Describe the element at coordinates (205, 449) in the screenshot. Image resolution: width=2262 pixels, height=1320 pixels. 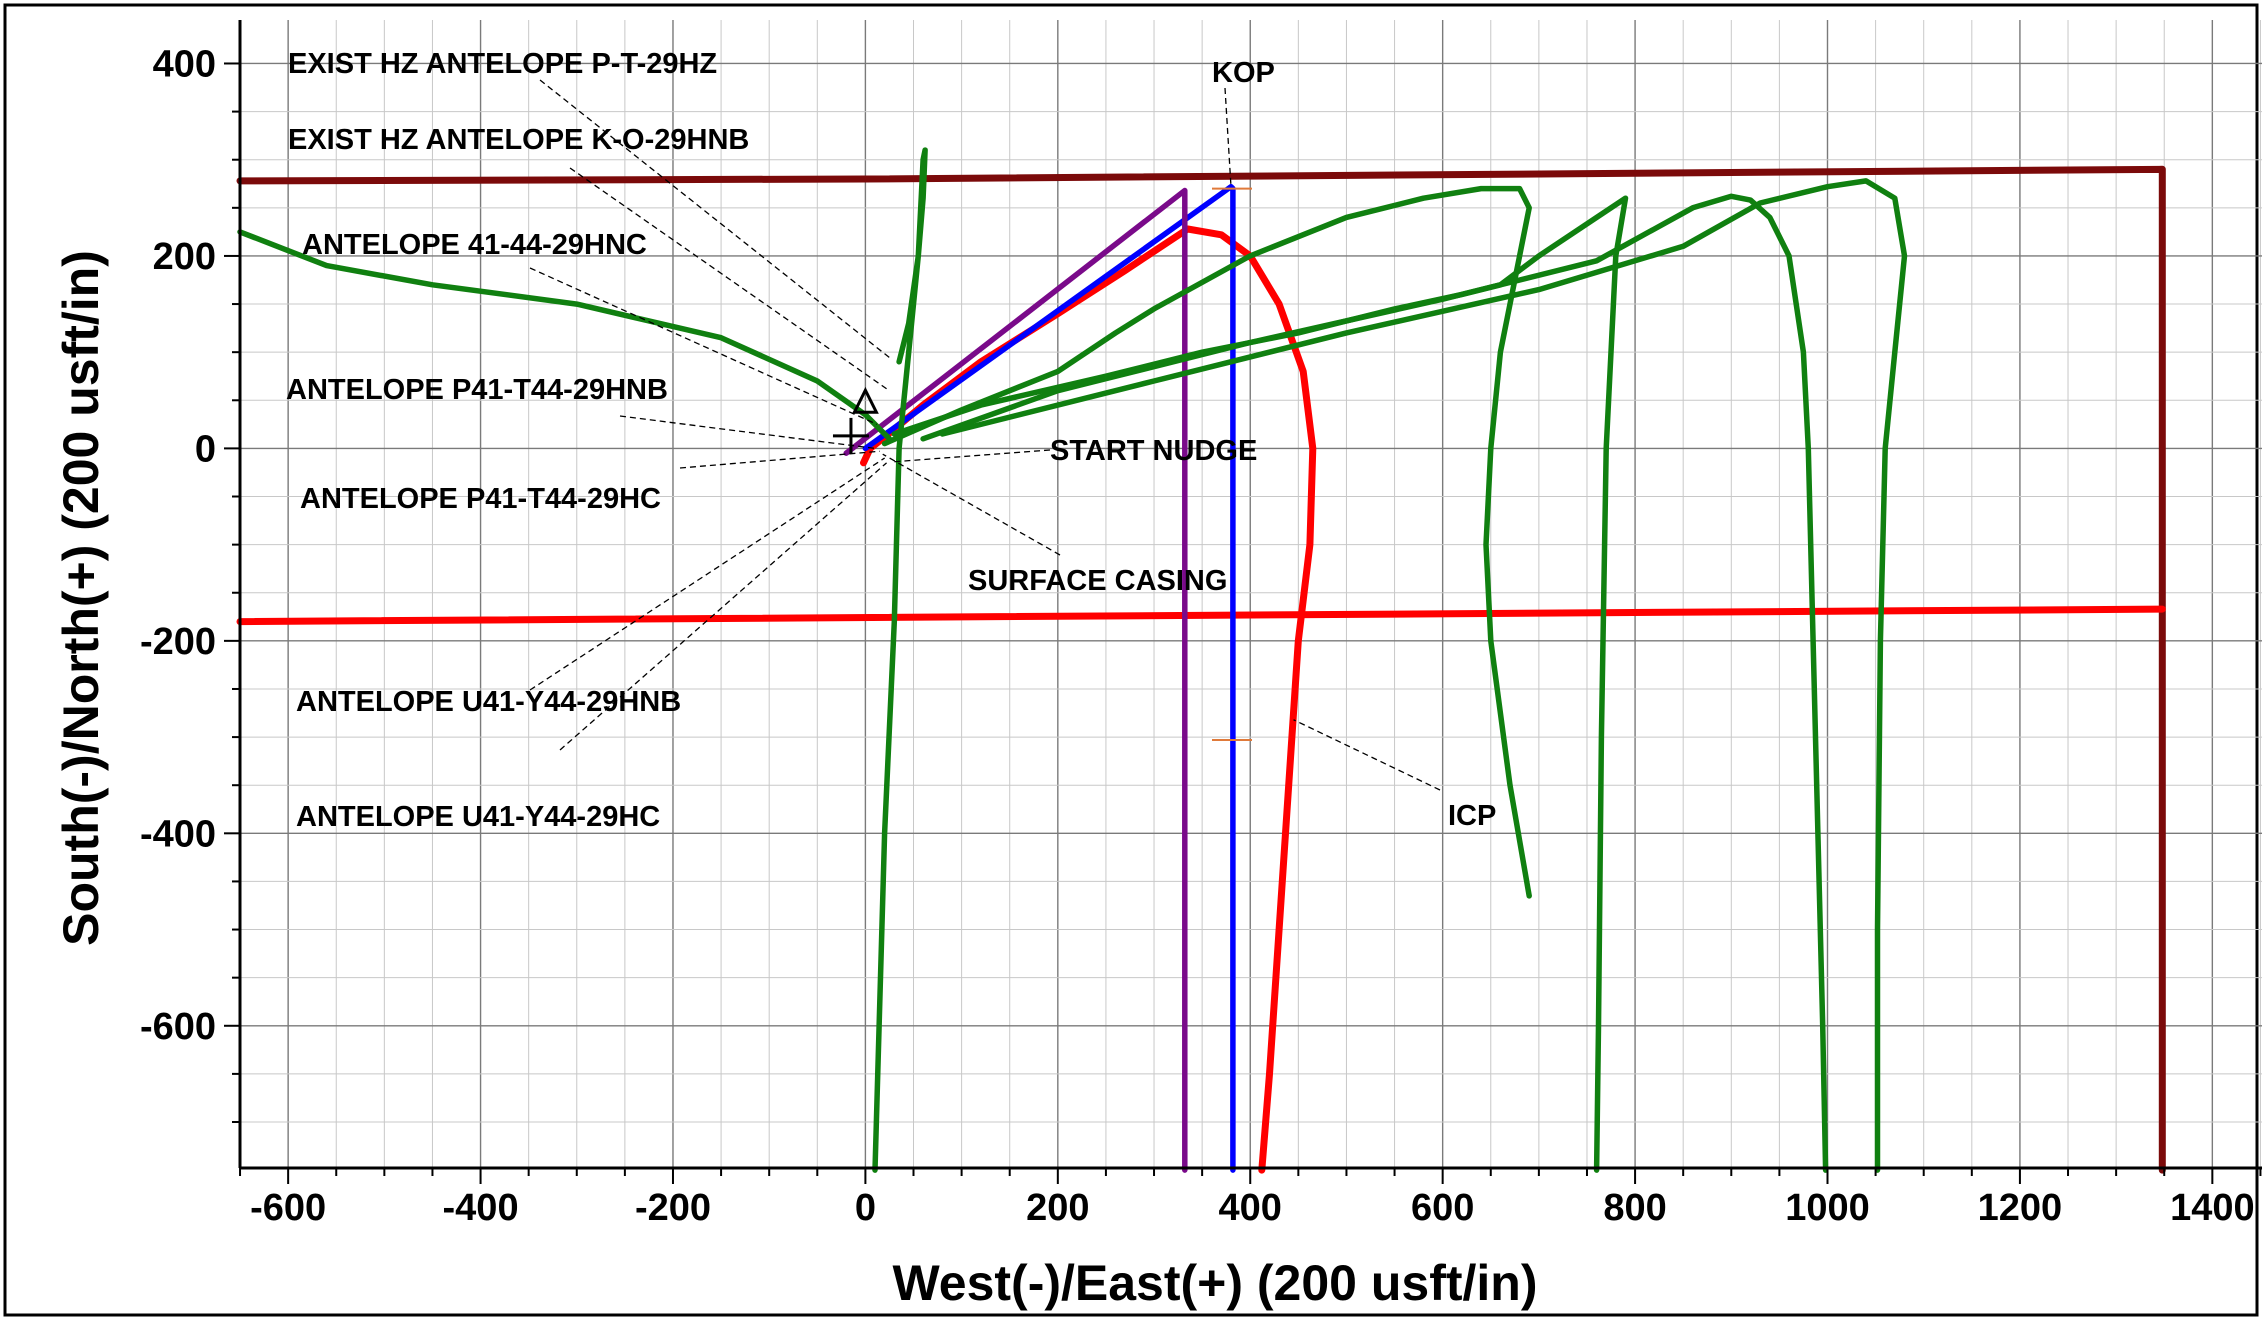
I see `y-tick-label: 0` at that location.